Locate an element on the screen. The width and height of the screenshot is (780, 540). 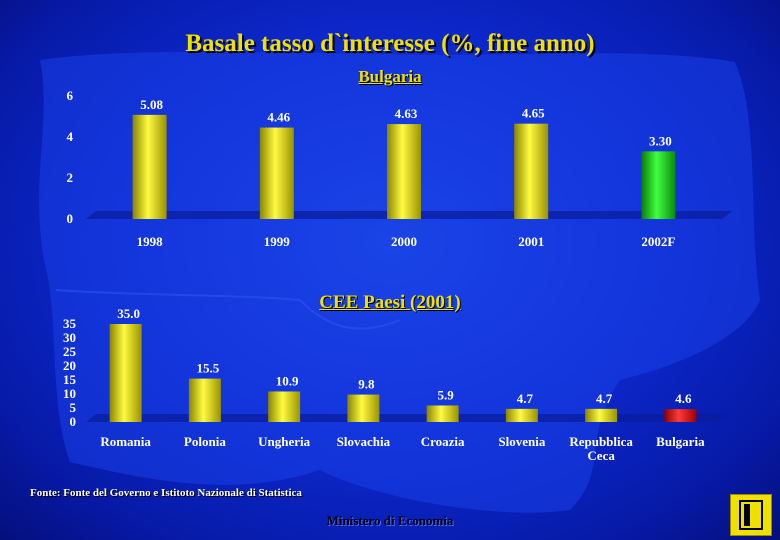
slide-title: Basale tasso d`interesse (%, fine anno) is located at coordinates (390, 43).